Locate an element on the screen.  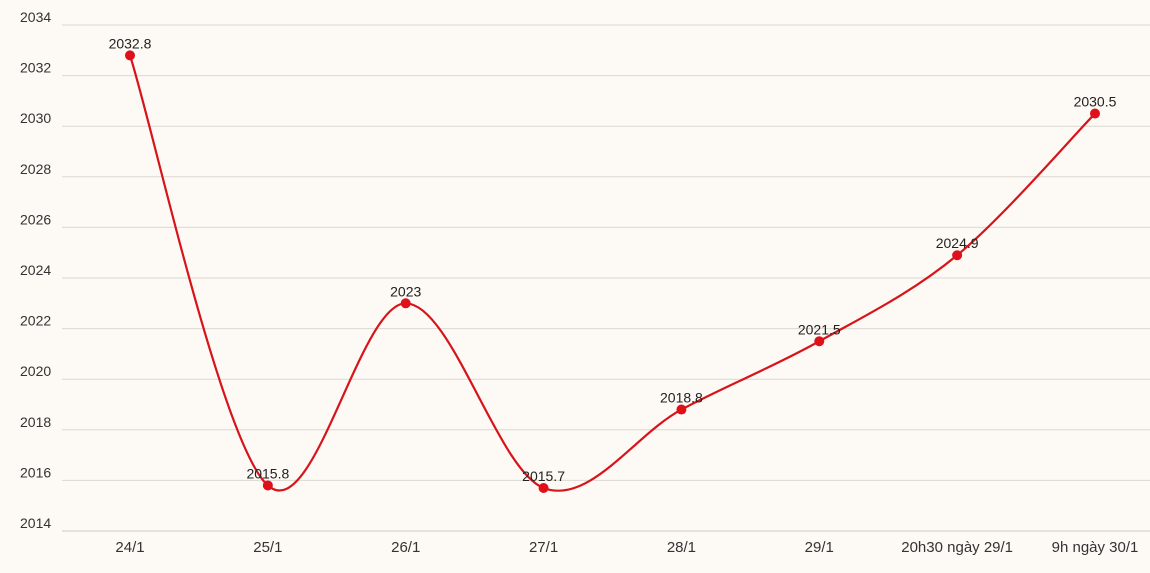
y-tick-label: 2030 is located at coordinates (35, 118).